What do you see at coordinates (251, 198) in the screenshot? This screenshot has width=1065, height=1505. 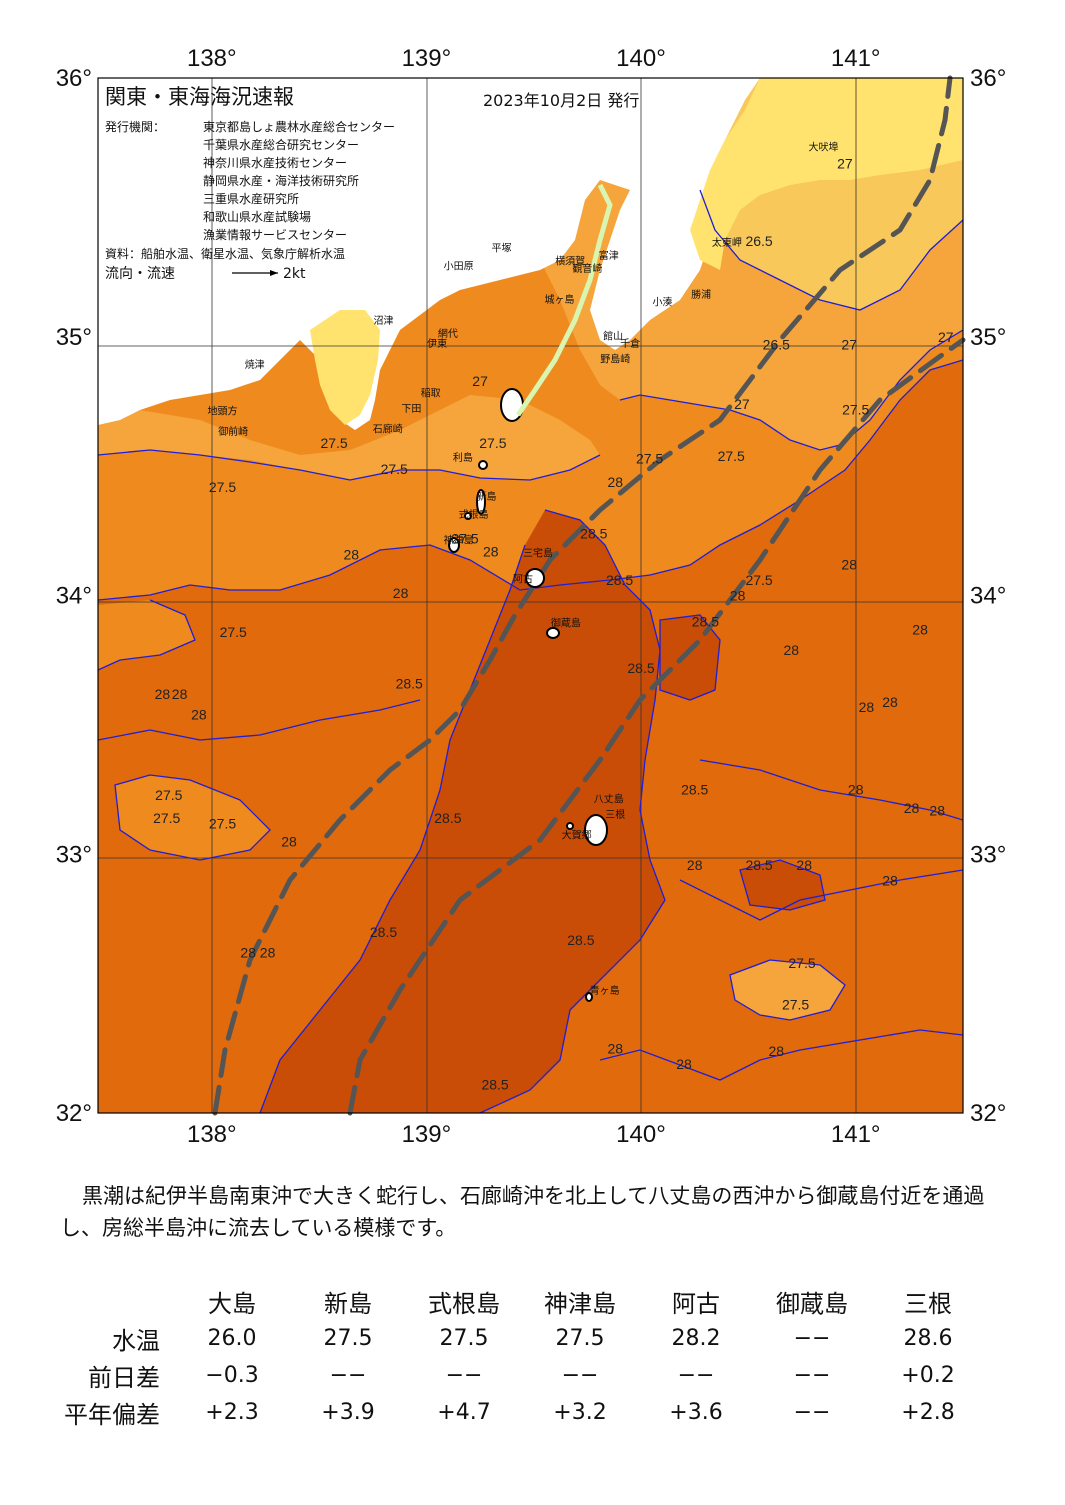 I see `issuer-name: 三重県水産研究所` at bounding box center [251, 198].